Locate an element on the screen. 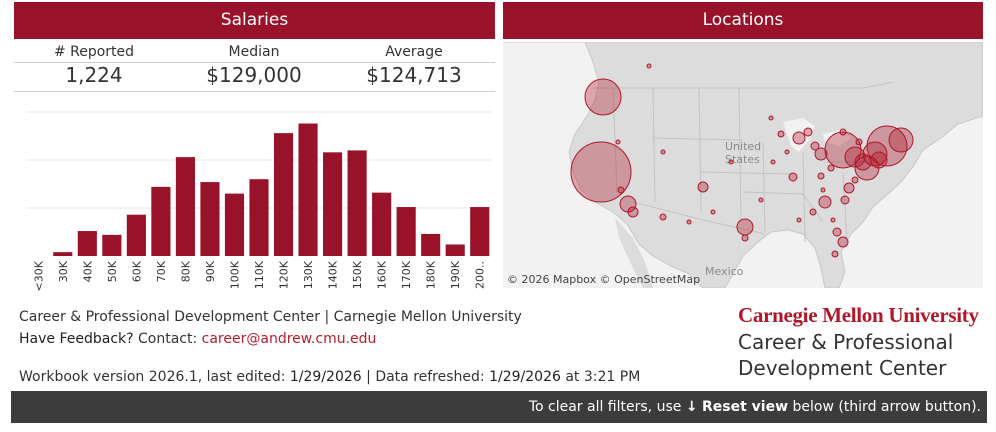 The image size is (996, 432). x-tick-label: 170K is located at coordinates (406, 274).